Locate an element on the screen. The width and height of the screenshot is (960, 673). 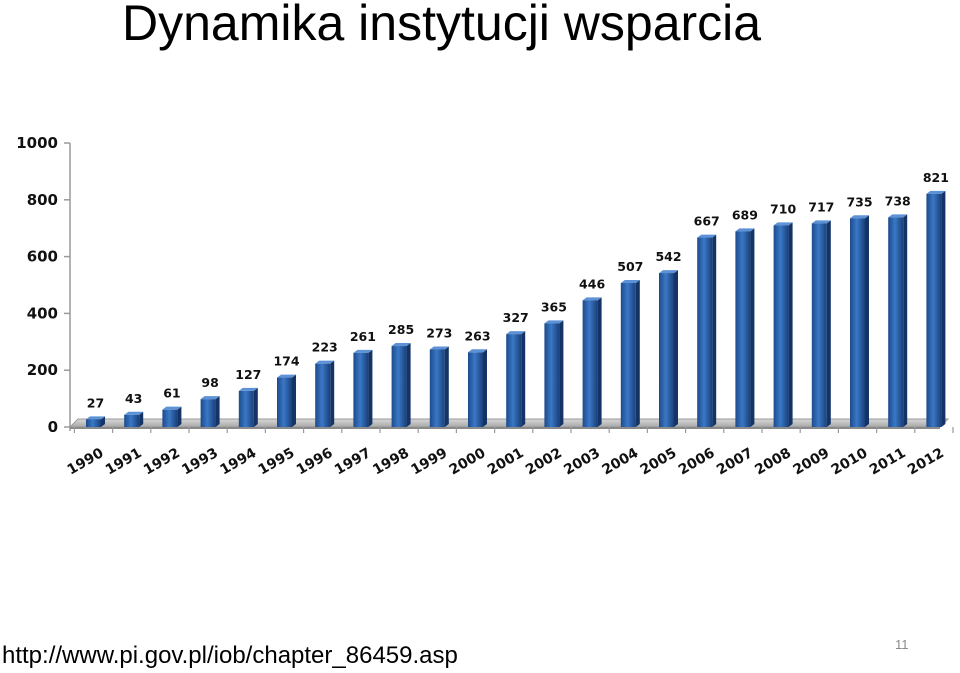
x-tick-label: 1993 is located at coordinates (200, 461).